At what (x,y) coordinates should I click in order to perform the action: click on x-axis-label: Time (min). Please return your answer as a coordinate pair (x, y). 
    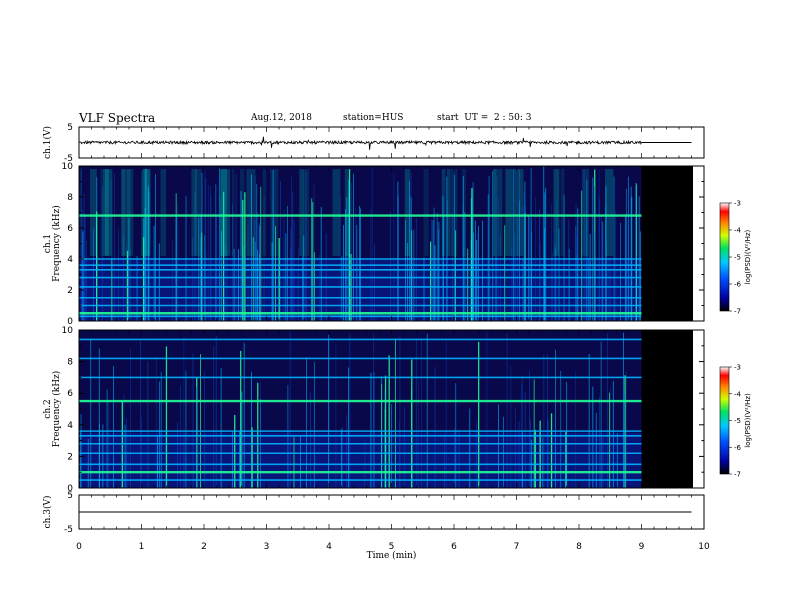
    Looking at the image, I should click on (392, 555).